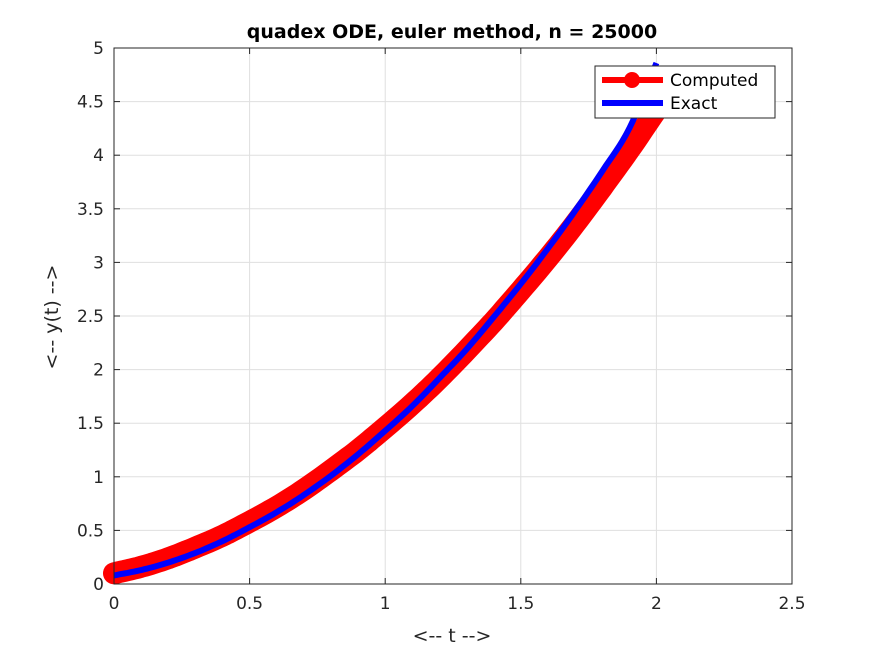  Describe the element at coordinates (114, 604) in the screenshot. I see `x-tick-label: 0` at that location.